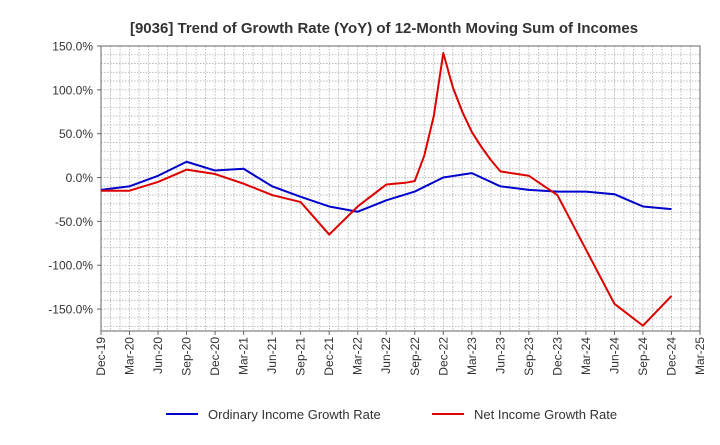 Image resolution: width=720 pixels, height=445 pixels. What do you see at coordinates (329, 356) in the screenshot?
I see `x-tick-label: Dec-21` at bounding box center [329, 356].